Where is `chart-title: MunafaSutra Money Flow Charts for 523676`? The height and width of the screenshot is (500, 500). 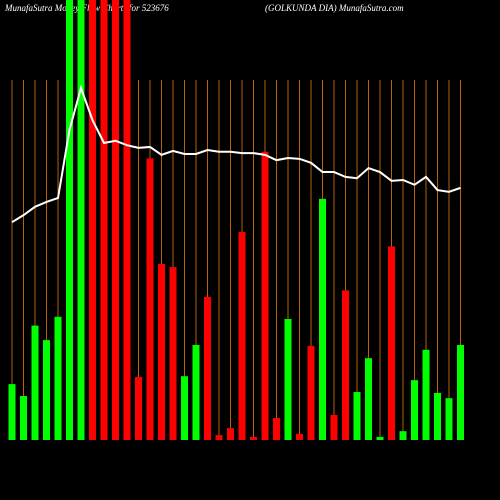
chart-title: MunafaSutra Money Flow Charts for 523676 is located at coordinates (86, 8).